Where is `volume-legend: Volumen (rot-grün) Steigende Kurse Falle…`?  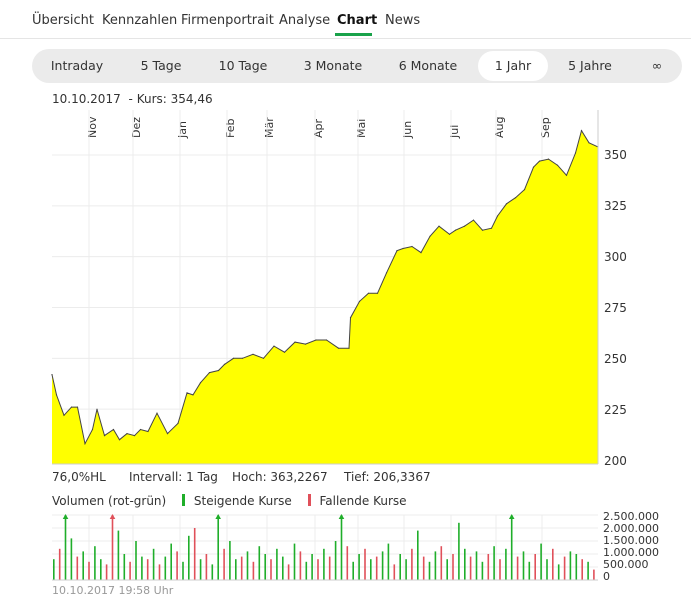
volume-legend: Volumen (rot-grün) Steigende Kurse Falle… is located at coordinates (229, 501).